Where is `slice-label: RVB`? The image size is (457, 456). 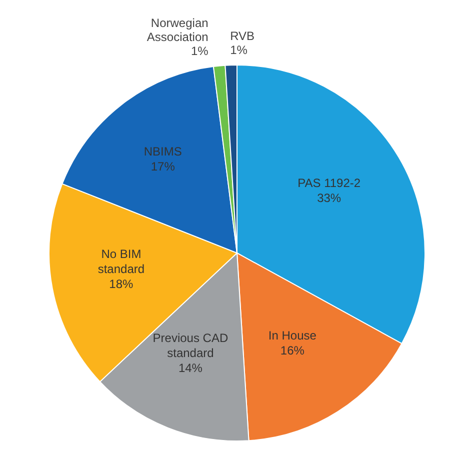
slice-label: RVB is located at coordinates (242, 36).